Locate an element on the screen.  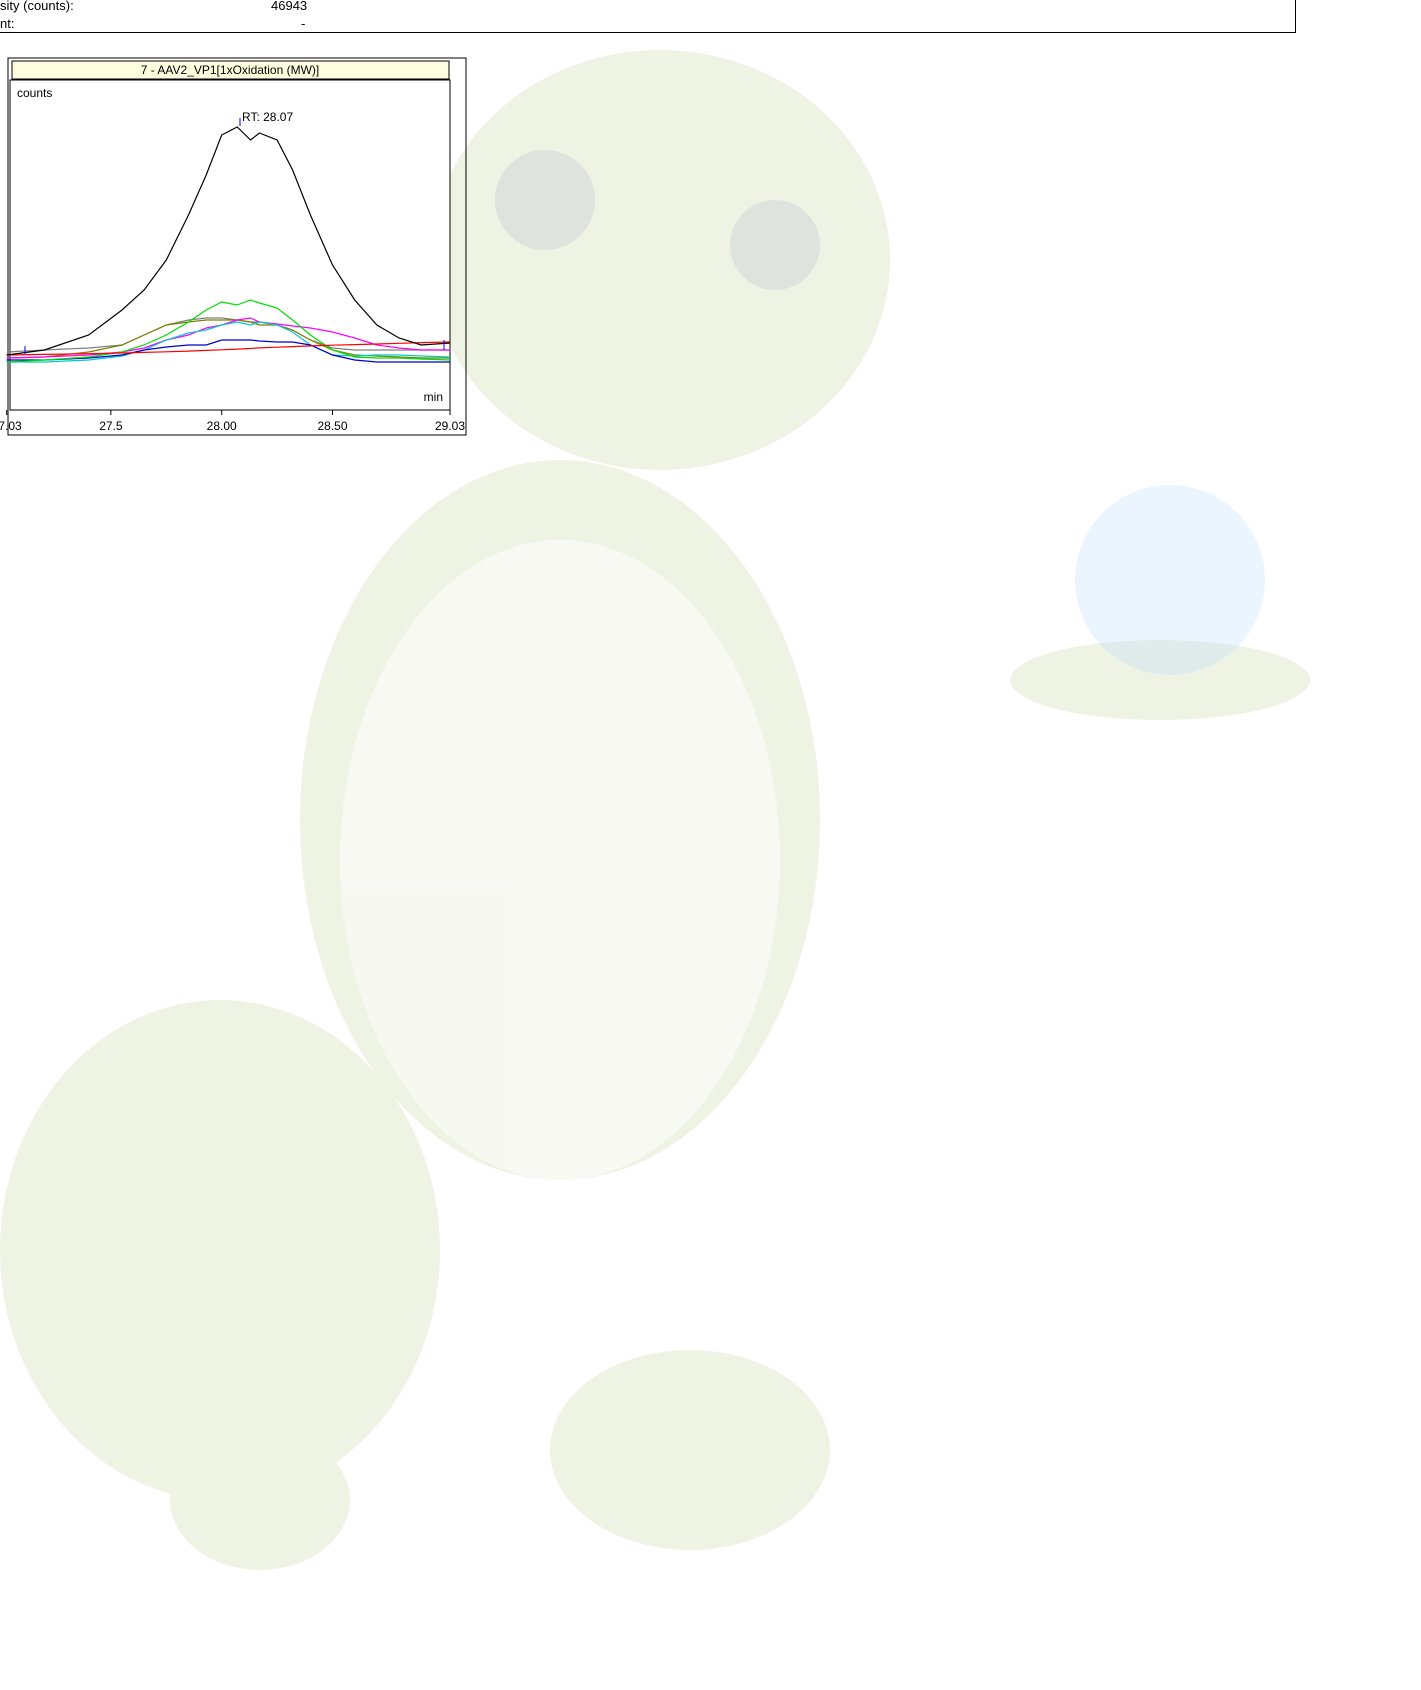
chart-title: 7 - AAV2_VP1[1xOxidation (MW)] is located at coordinates (230, 70).